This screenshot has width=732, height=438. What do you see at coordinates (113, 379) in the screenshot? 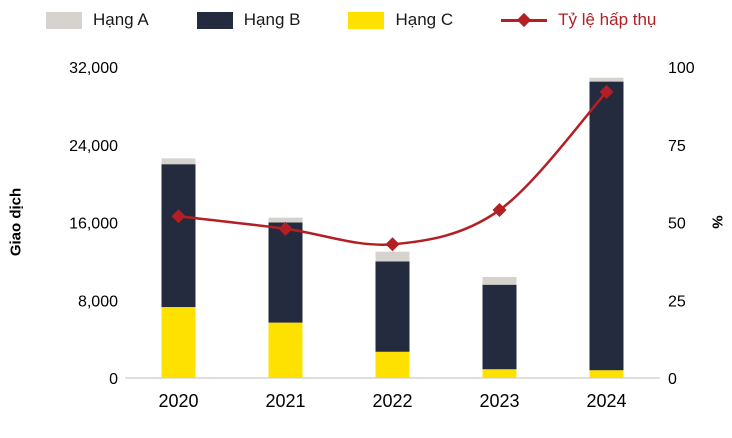
I see `y-axis-tick-label: 0` at bounding box center [113, 379].